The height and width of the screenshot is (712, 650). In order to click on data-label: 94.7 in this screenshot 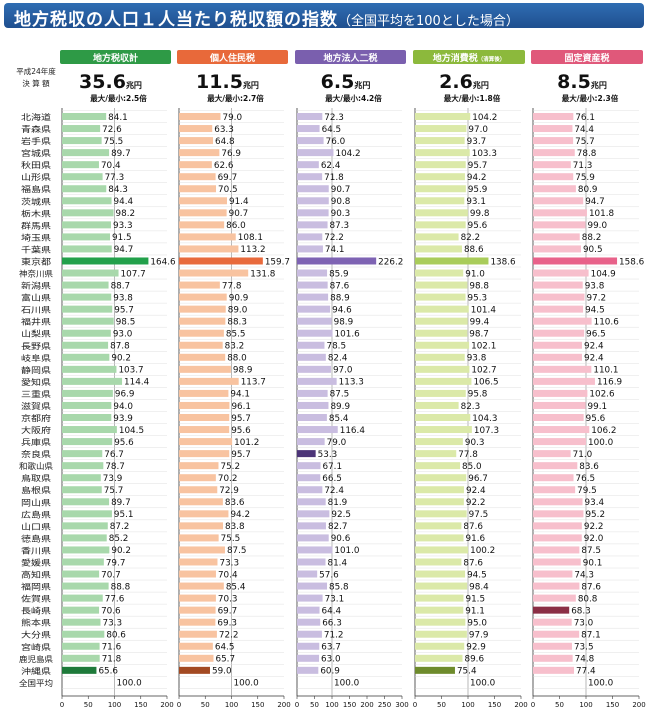, I will do `click(595, 202)`.